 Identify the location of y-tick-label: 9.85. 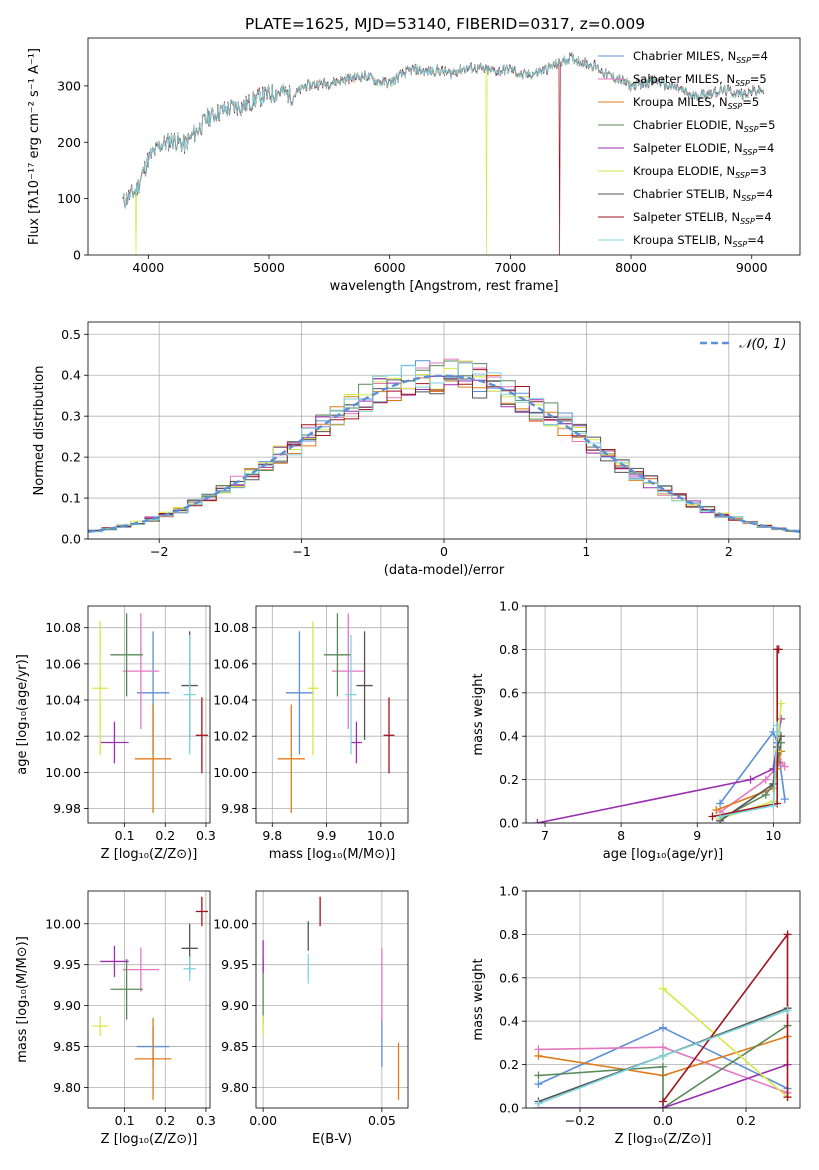
(67, 1046).